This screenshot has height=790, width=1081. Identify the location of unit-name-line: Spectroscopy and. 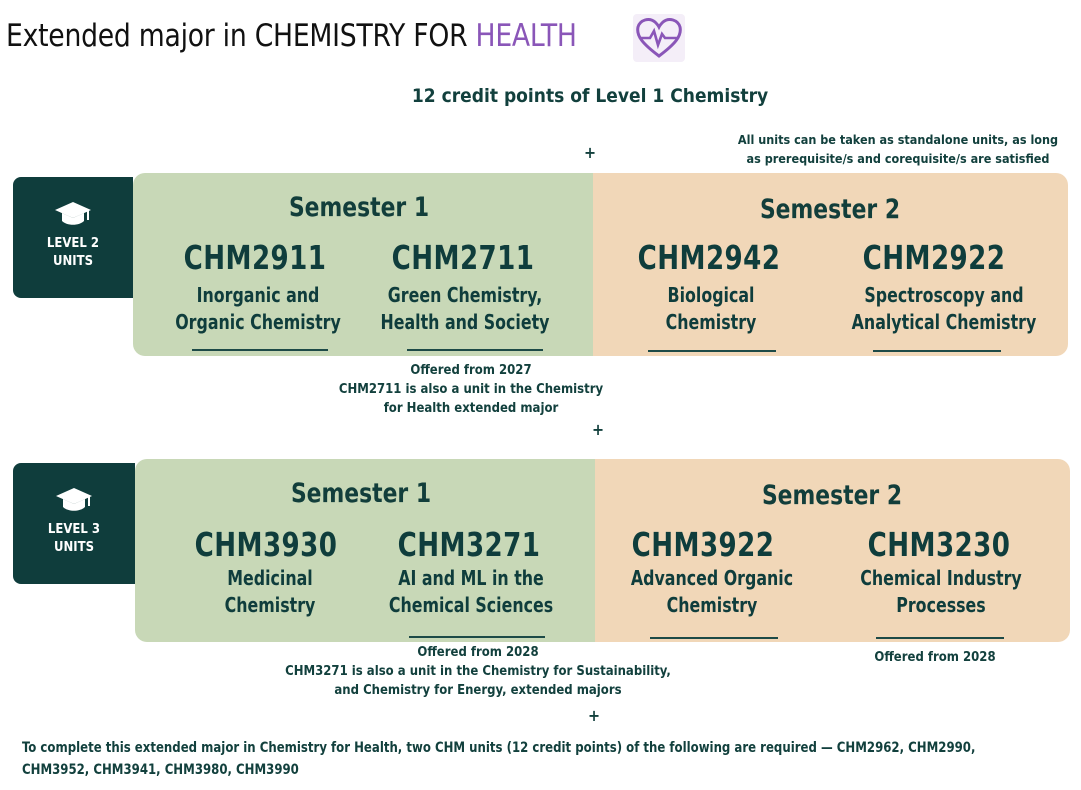
(944, 295).